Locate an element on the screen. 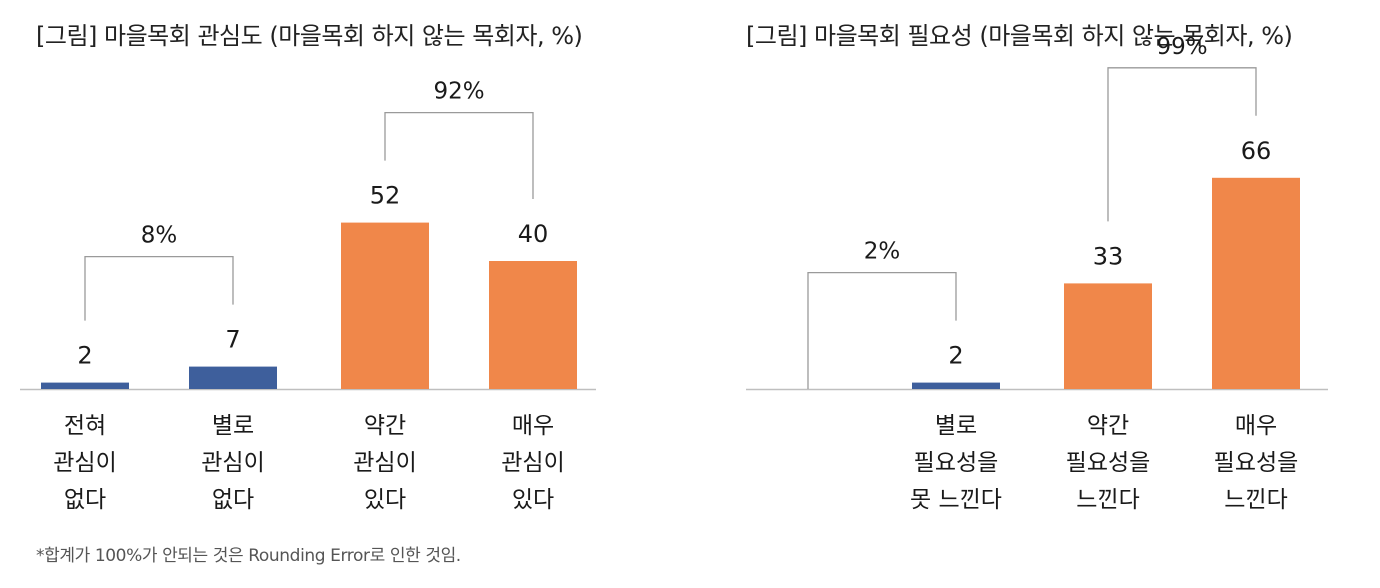 The height and width of the screenshot is (588, 1380). data-label: 52 is located at coordinates (385, 196).